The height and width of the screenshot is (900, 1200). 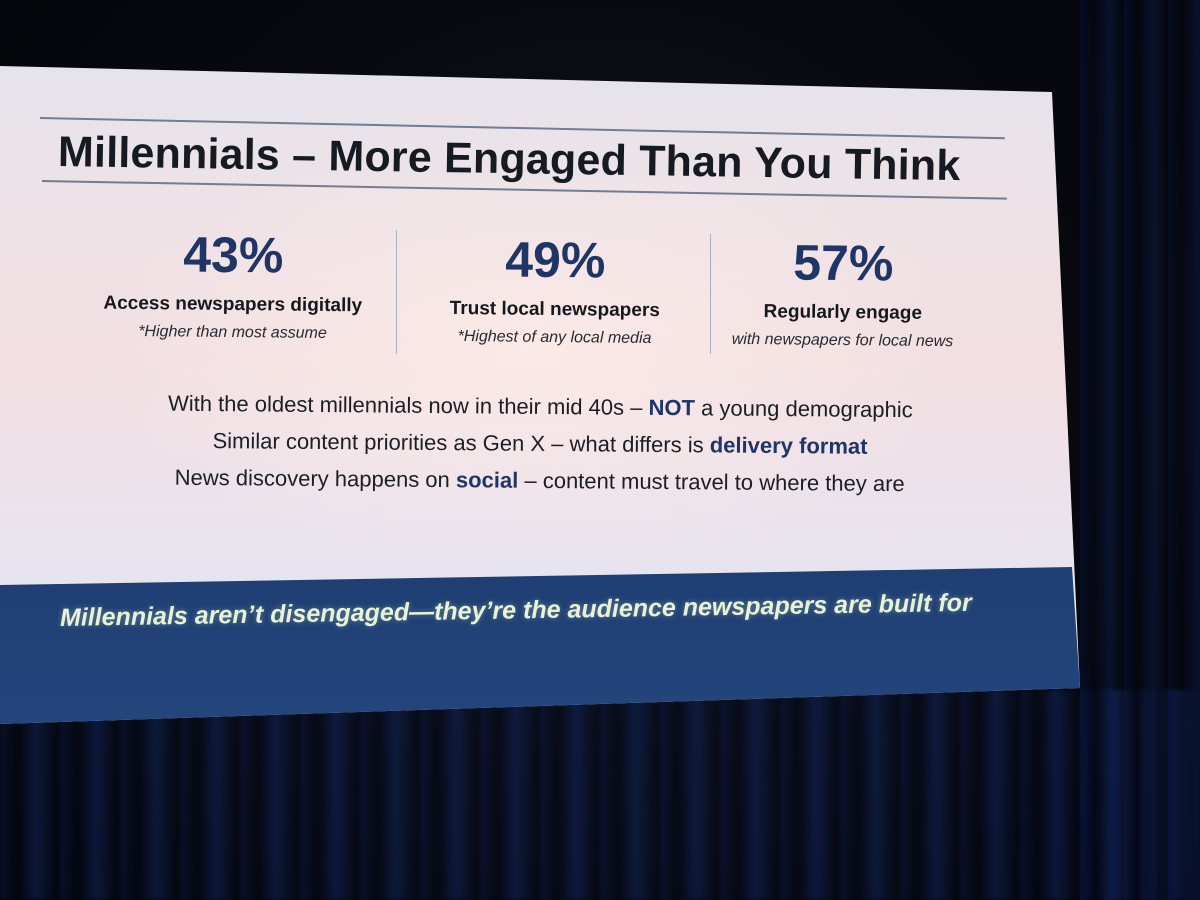 What do you see at coordinates (843, 263) in the screenshot?
I see `stat-value: 57%` at bounding box center [843, 263].